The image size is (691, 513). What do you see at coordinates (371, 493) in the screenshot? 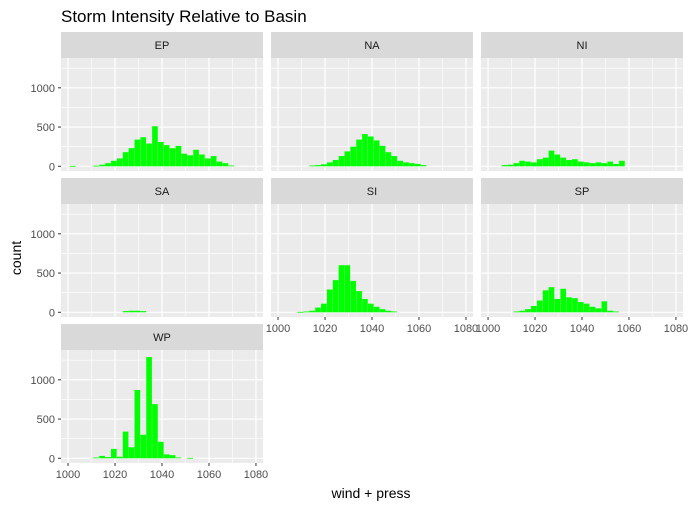
I see `x-axis-title: wind + press` at bounding box center [371, 493].